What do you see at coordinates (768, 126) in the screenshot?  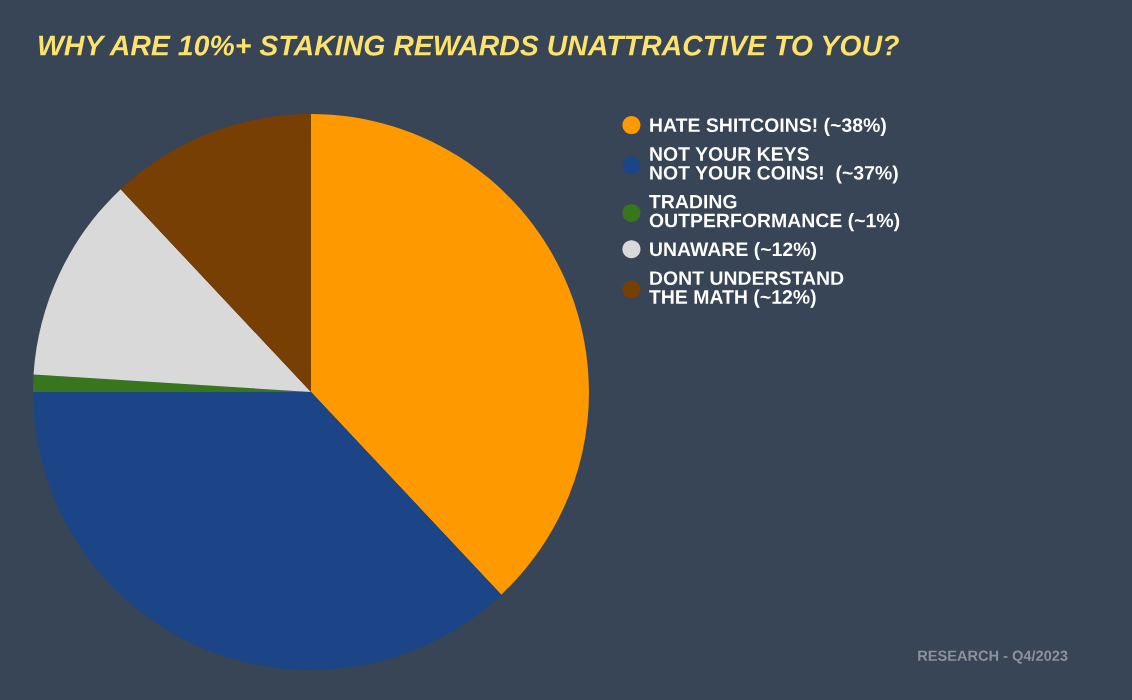 I see `legend-label: HATE SHITCOINS! (~38%)` at bounding box center [768, 126].